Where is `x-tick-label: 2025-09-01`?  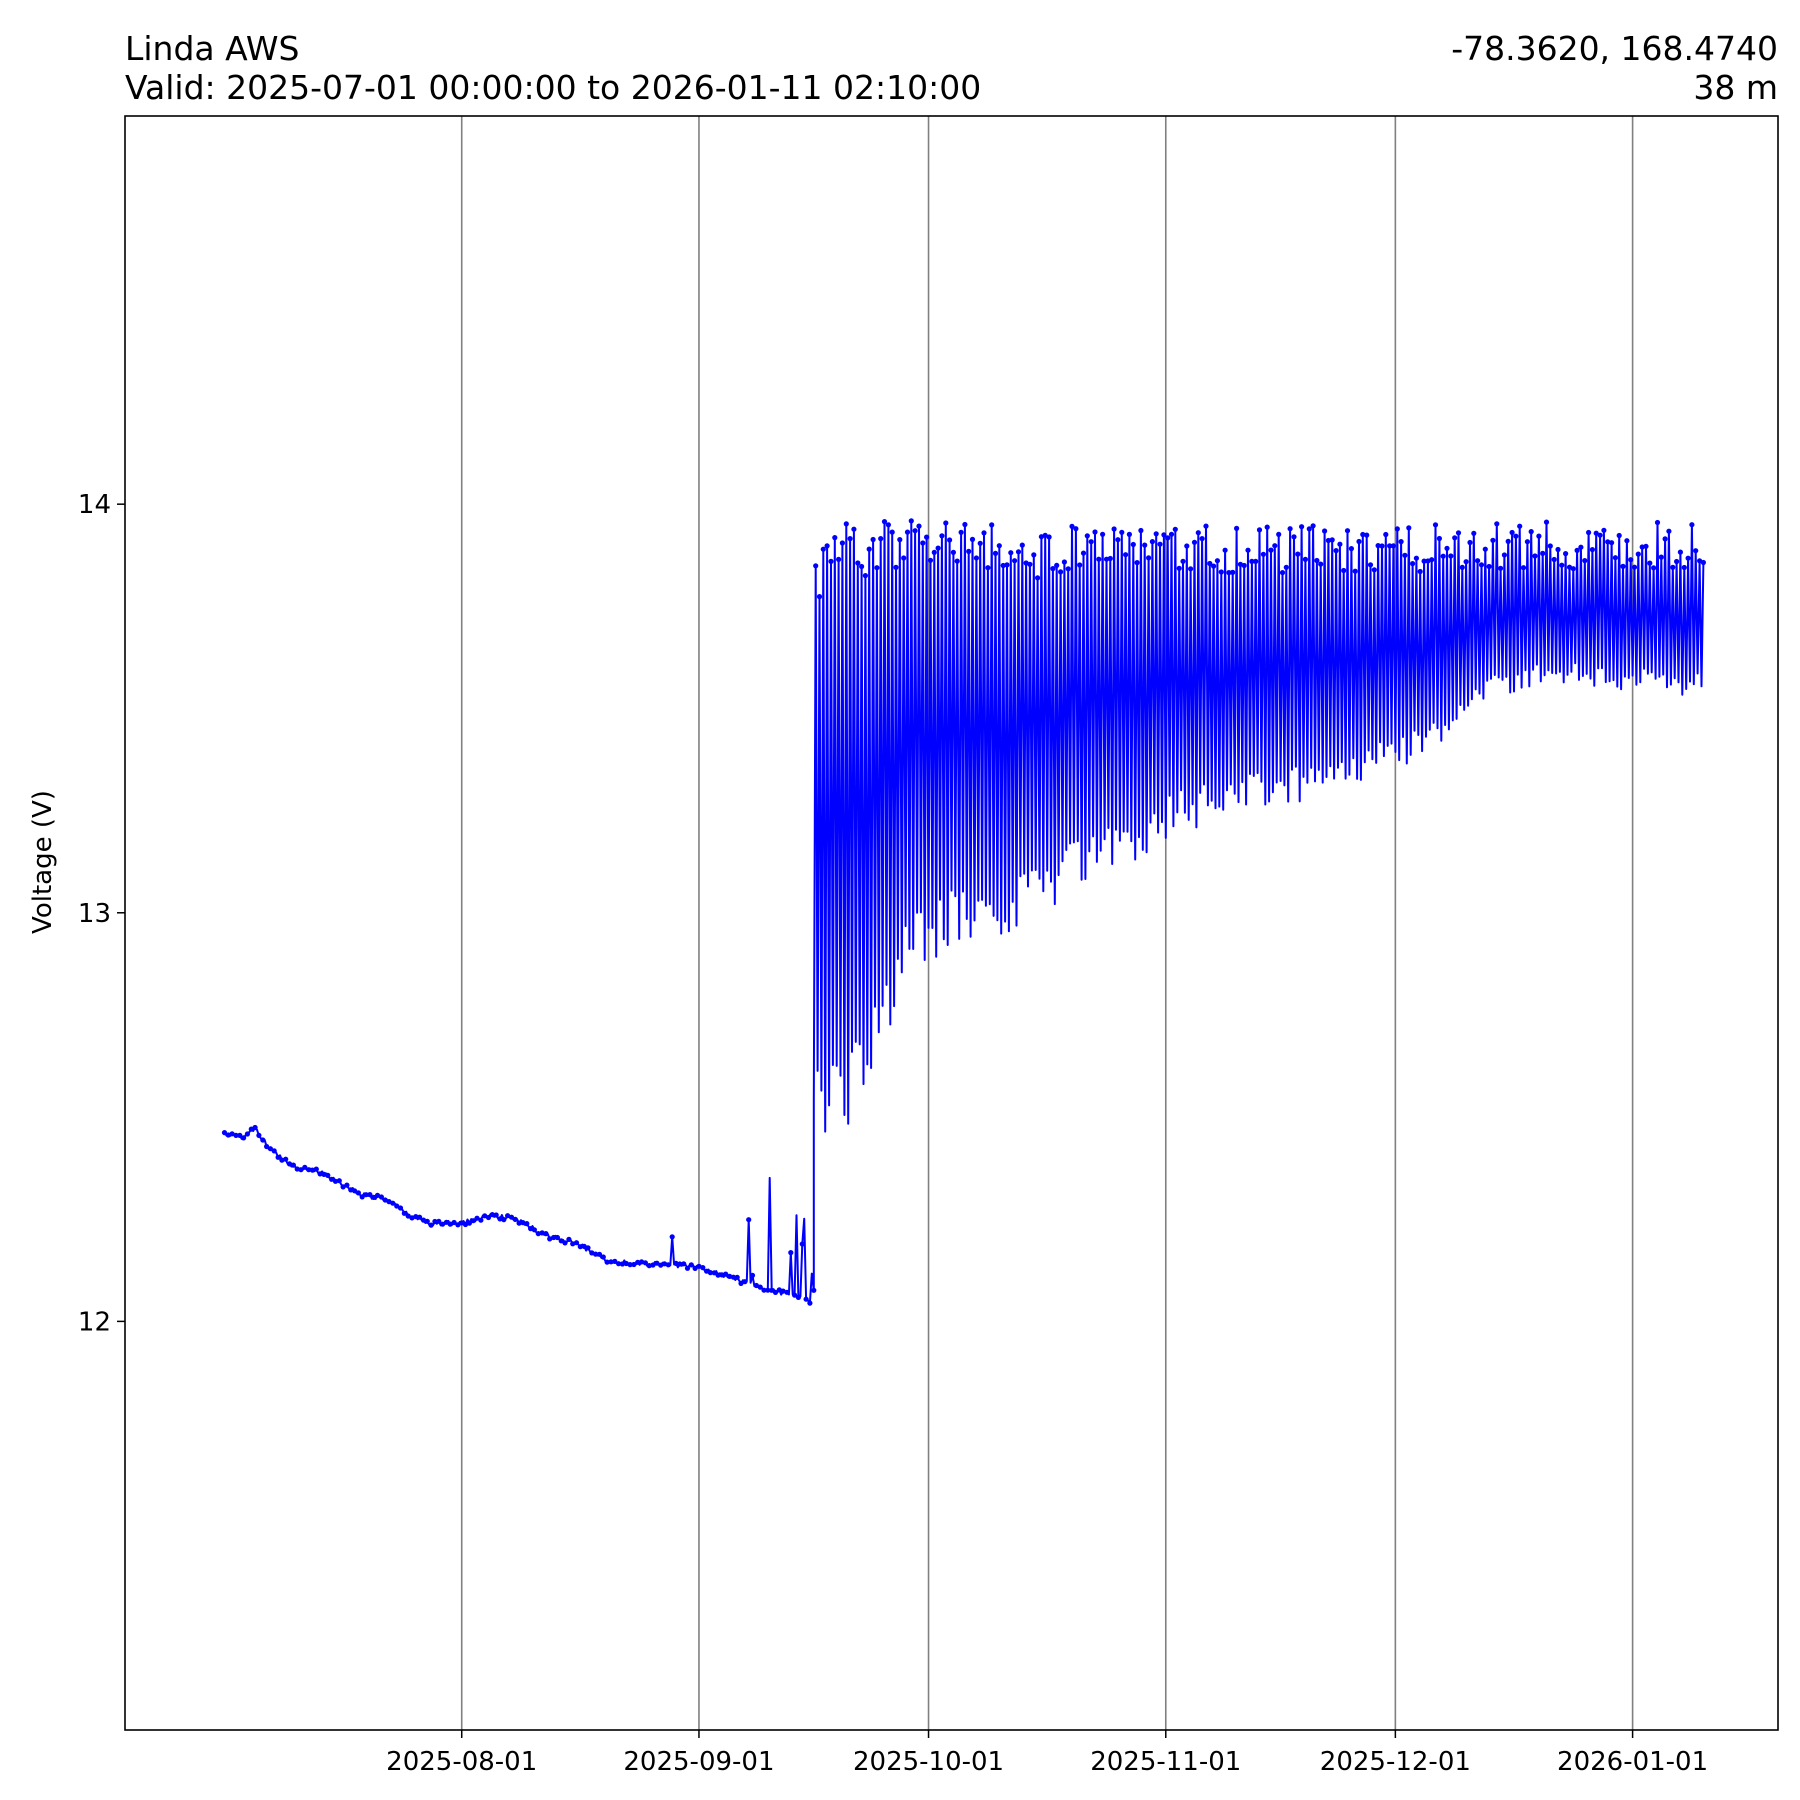
x-tick-label: 2025-09-01 is located at coordinates (698, 1762).